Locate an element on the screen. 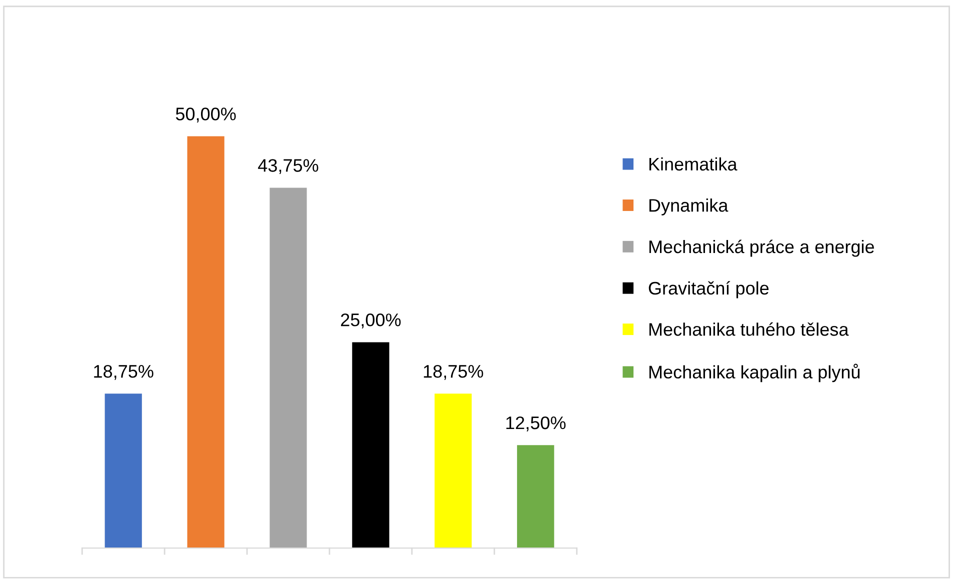 The height and width of the screenshot is (580, 955). legend-label: Mechanická práce a energie is located at coordinates (761, 248).